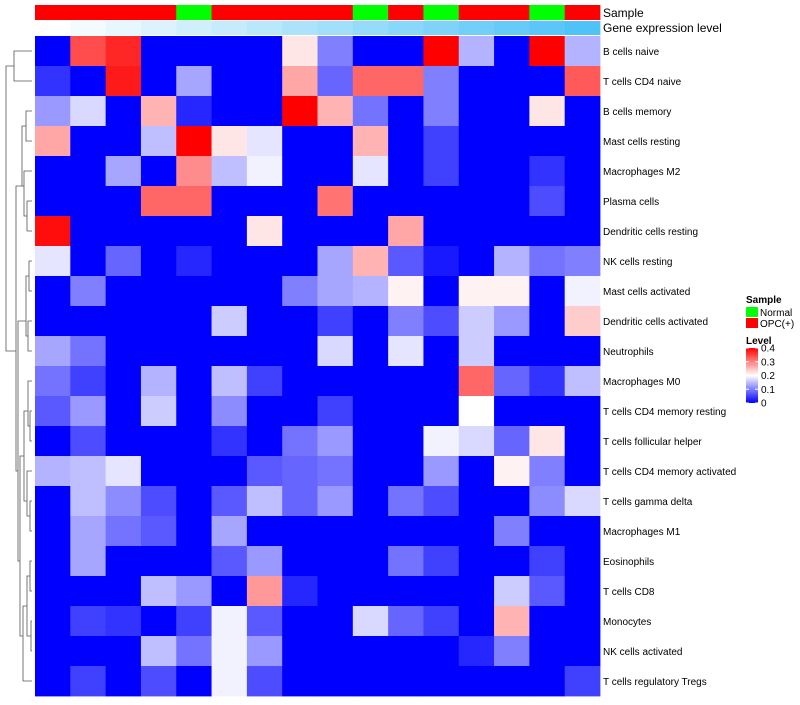 Image resolution: width=800 pixels, height=705 pixels. I want to click on row-label: T cells follicular helper, so click(652, 442).